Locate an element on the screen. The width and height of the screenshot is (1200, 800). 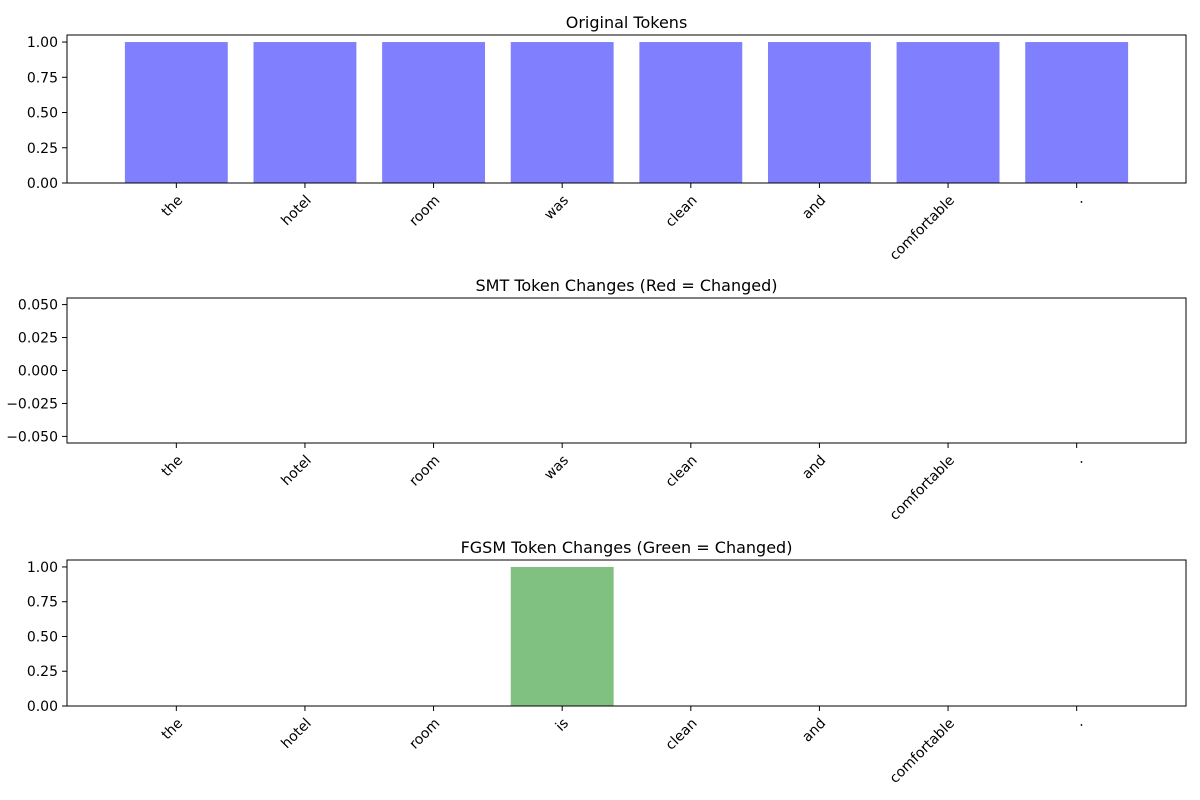
chart-title: SMT Token Changes (Red = Changed) is located at coordinates (627, 285).